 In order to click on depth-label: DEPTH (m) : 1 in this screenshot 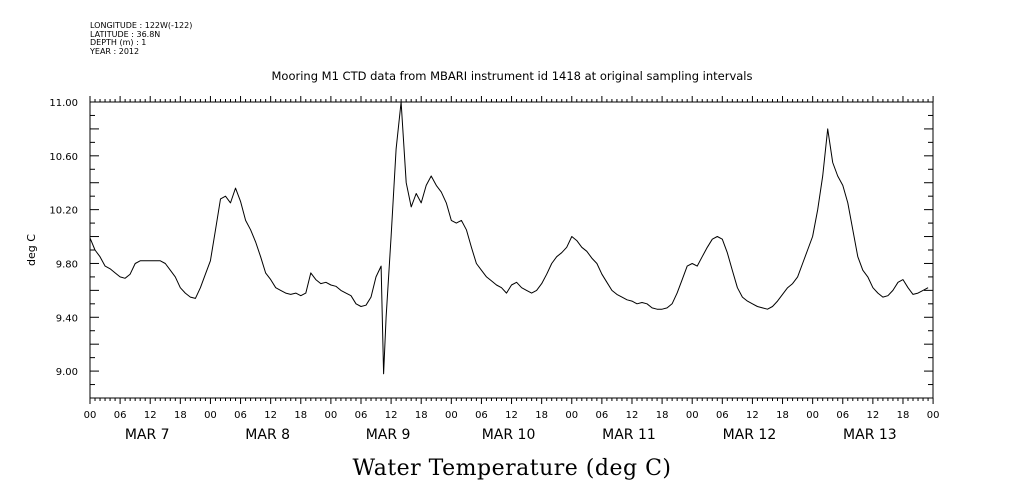, I will do `click(118, 43)`.